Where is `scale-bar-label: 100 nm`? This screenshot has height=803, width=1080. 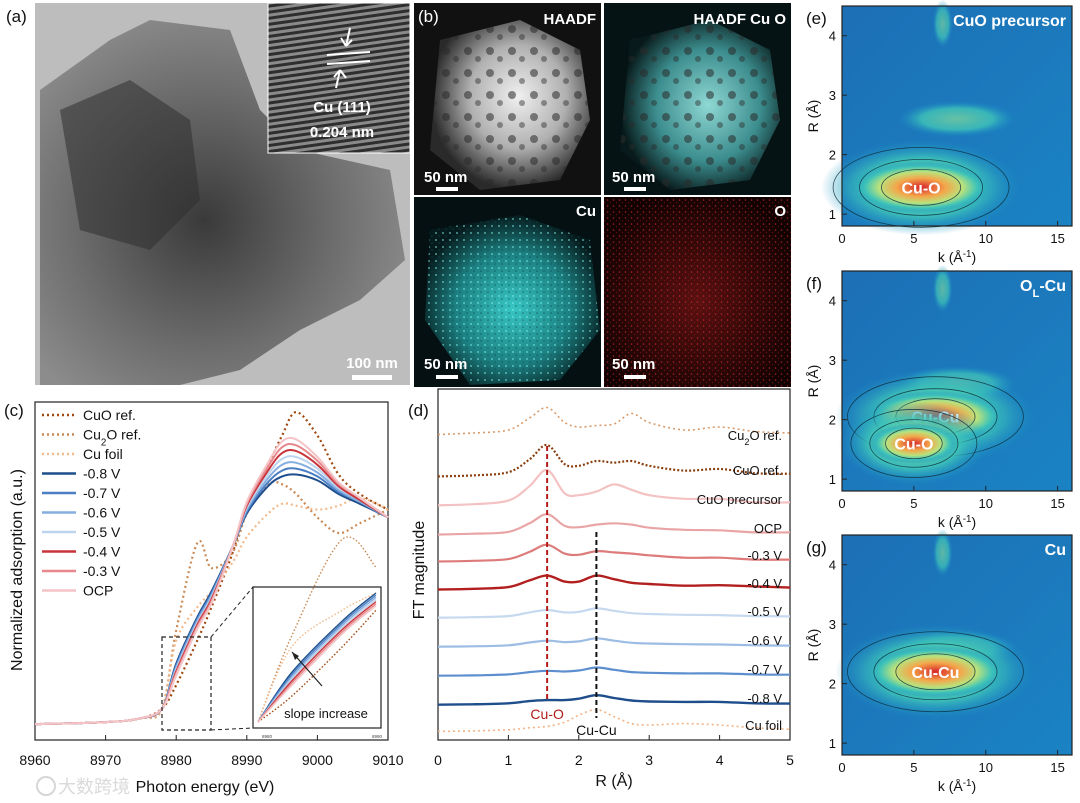 scale-bar-label: 100 nm is located at coordinates (372, 363).